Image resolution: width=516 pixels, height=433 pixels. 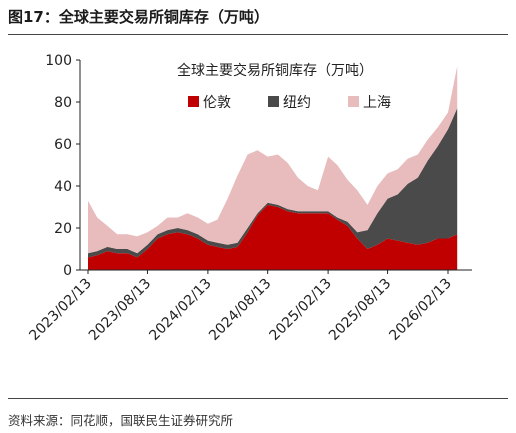 What do you see at coordinates (63, 187) in the screenshot?
I see `y-tick-label: 40` at bounding box center [63, 187].